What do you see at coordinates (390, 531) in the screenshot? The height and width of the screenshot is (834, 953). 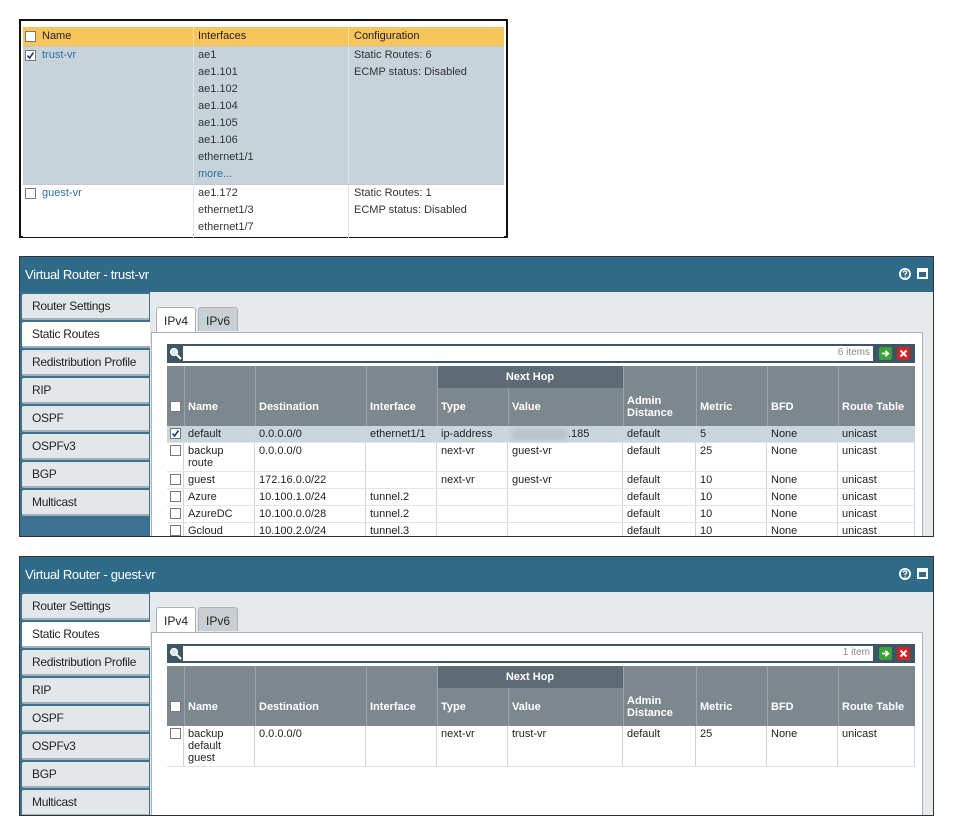 I see `cell-text: tunnel.3` at bounding box center [390, 531].